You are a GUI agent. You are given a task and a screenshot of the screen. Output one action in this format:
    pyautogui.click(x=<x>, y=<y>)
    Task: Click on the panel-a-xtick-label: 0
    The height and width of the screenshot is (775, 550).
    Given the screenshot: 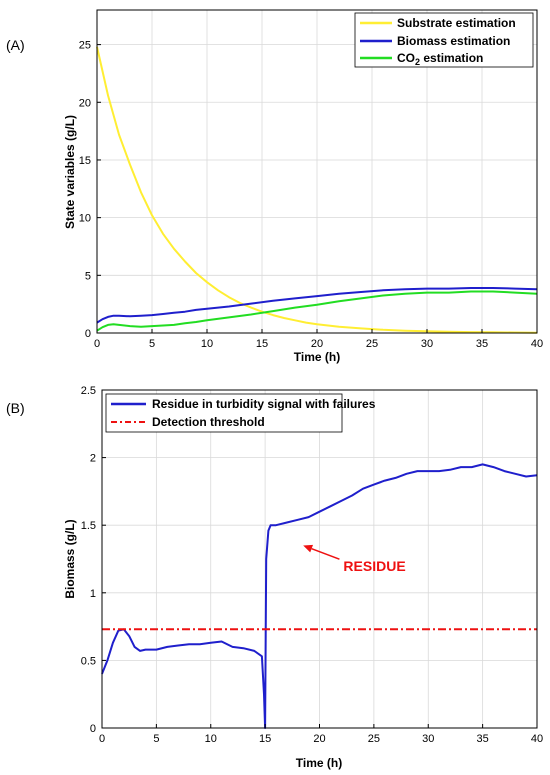 What is the action you would take?
    pyautogui.click(x=97, y=344)
    